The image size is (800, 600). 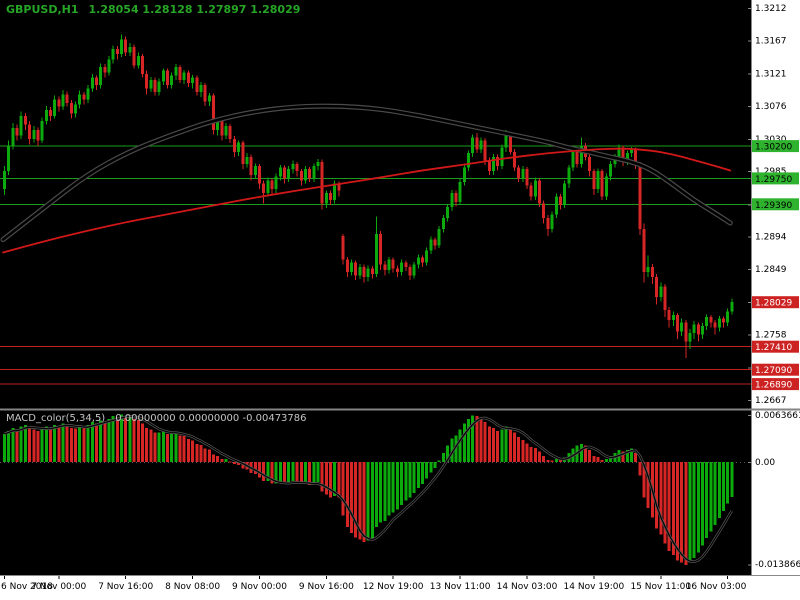 I want to click on svg-text: 8 Nov 08:00, so click(x=192, y=587).